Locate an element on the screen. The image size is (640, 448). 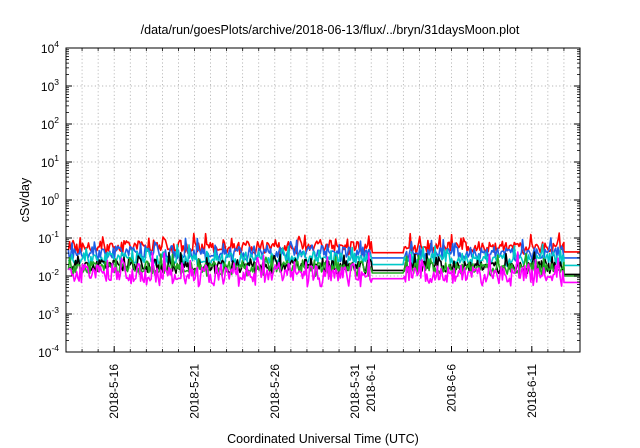
y-tick-label: 10⁴ is located at coordinates (50, 47).